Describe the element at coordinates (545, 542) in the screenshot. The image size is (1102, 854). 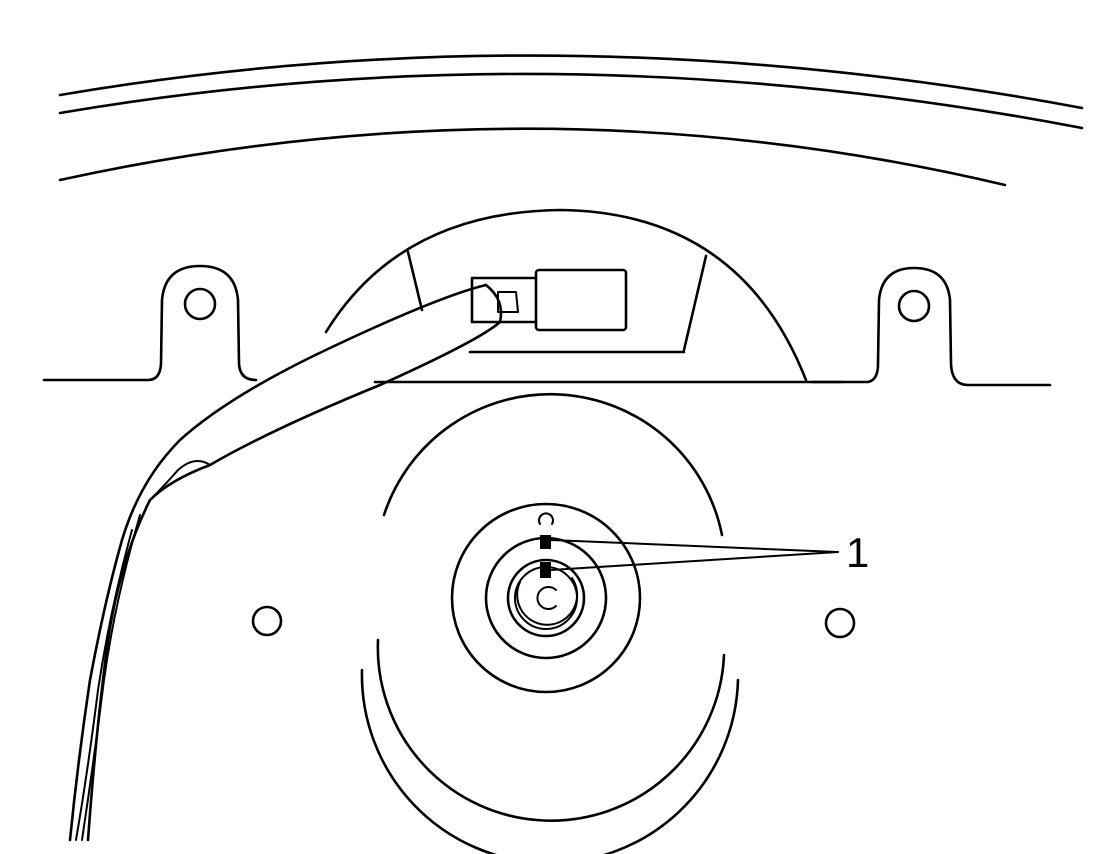
I see `alignment-mark-upper` at that location.